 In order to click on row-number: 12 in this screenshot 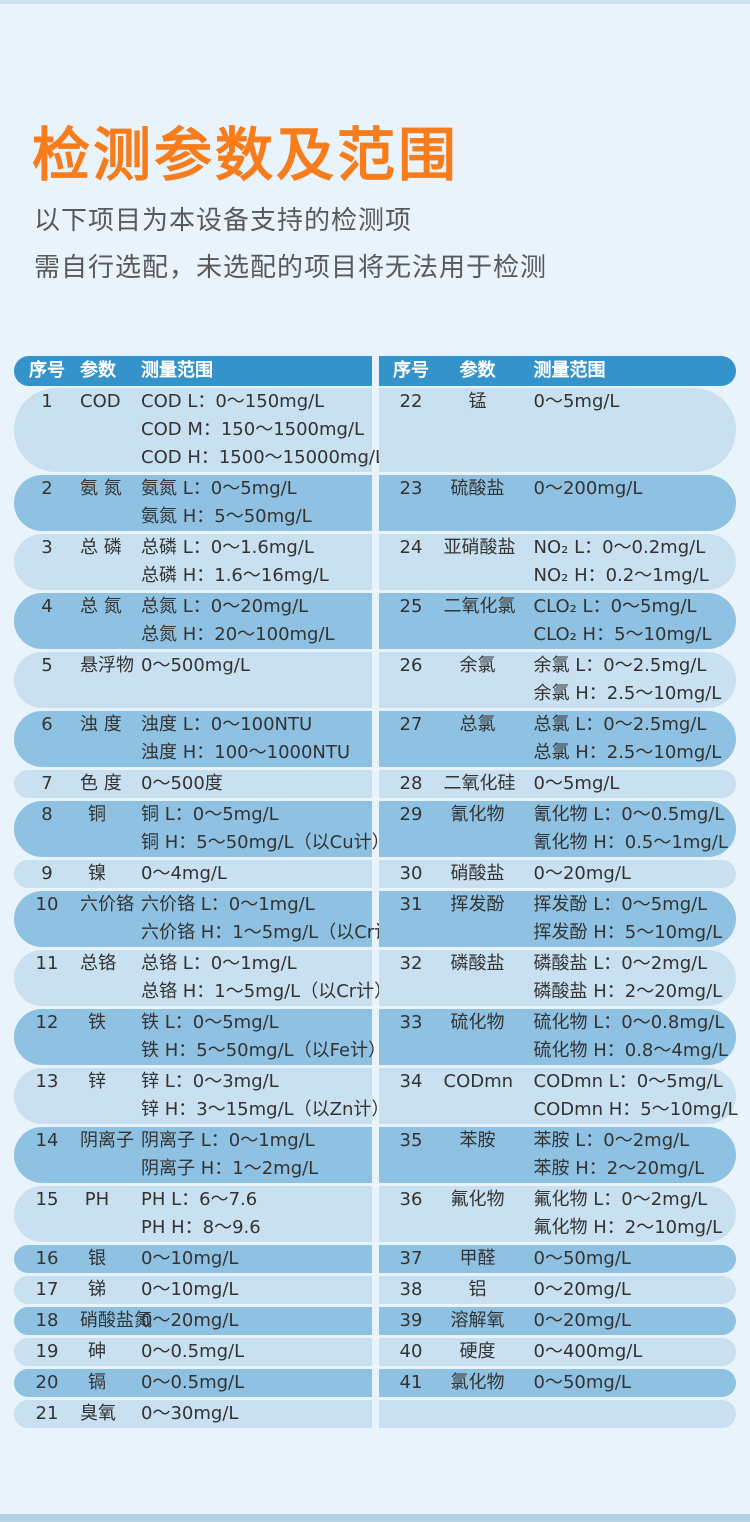, I will do `click(47, 1022)`.